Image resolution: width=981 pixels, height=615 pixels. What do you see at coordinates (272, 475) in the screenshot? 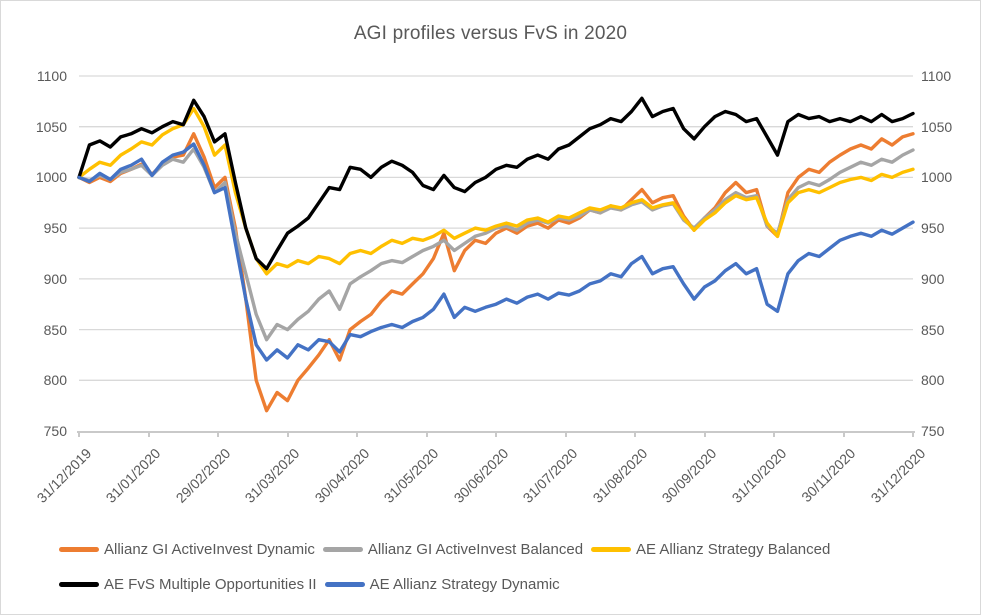
I see `x-axis-label: 31/03/2020` at bounding box center [272, 475].